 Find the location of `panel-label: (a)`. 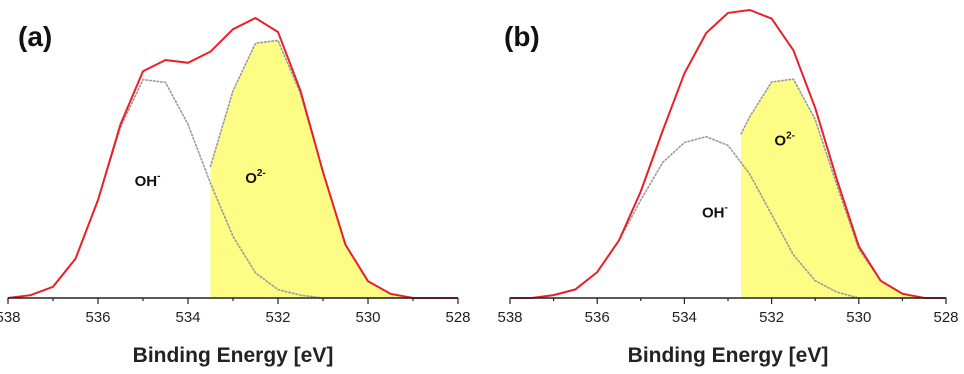

panel-label: (a) is located at coordinates (35, 36).